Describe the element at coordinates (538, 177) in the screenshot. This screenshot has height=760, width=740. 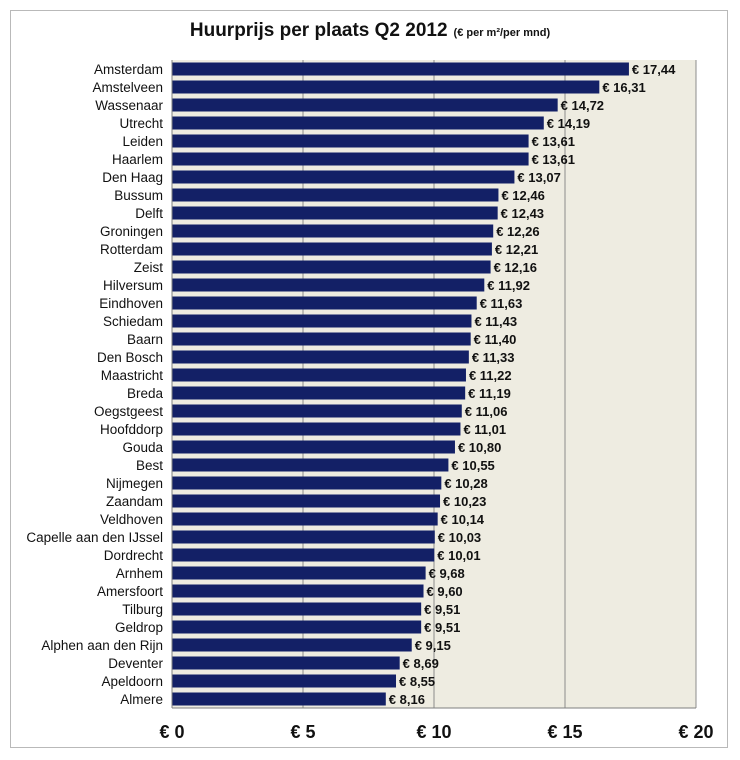
I see `data-label: € 13,07` at that location.